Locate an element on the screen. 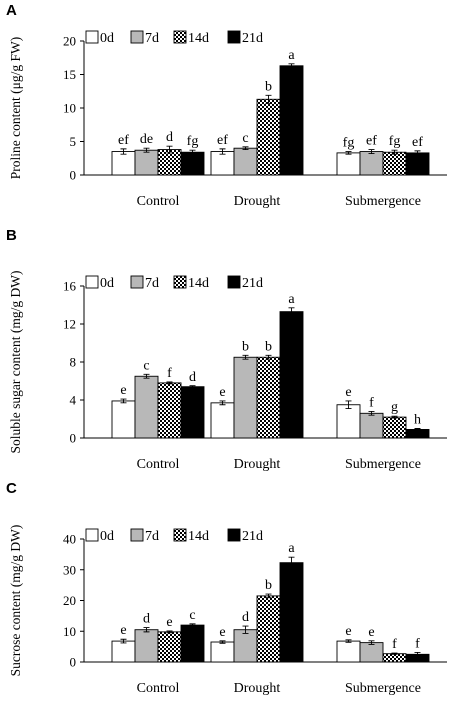 The image size is (454, 706). y-axis-label: Soluble sugar content (mg/g DW) is located at coordinates (15, 362).